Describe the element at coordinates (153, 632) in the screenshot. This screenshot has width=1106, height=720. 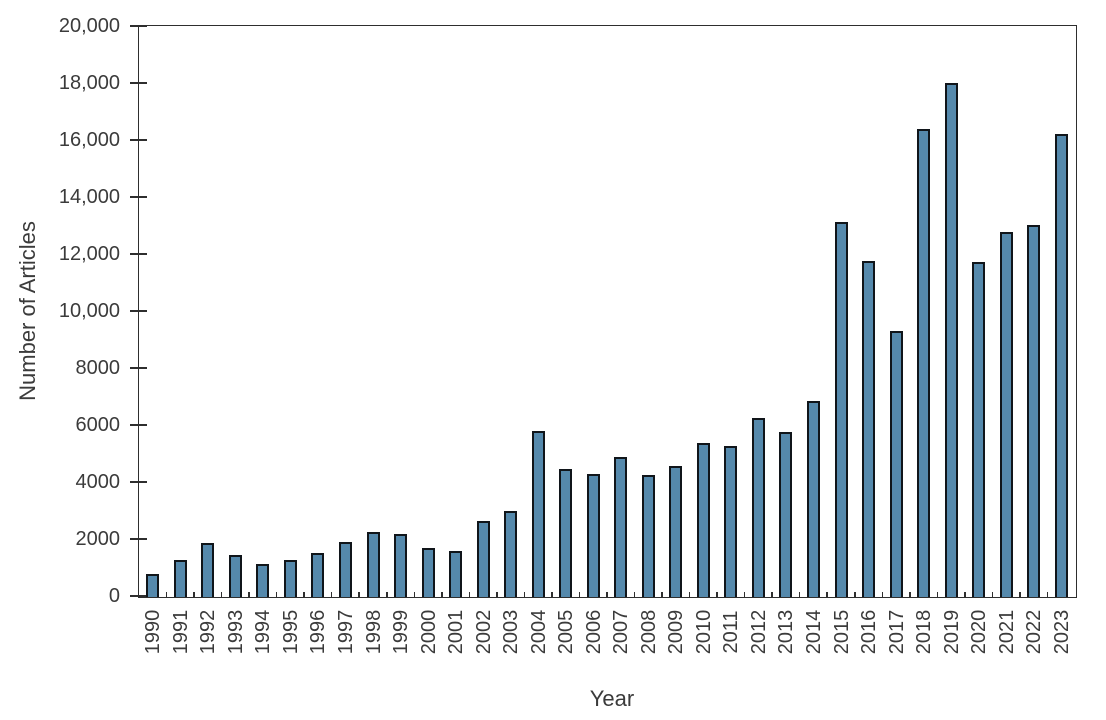
I see `x-tick-label: 1990` at that location.